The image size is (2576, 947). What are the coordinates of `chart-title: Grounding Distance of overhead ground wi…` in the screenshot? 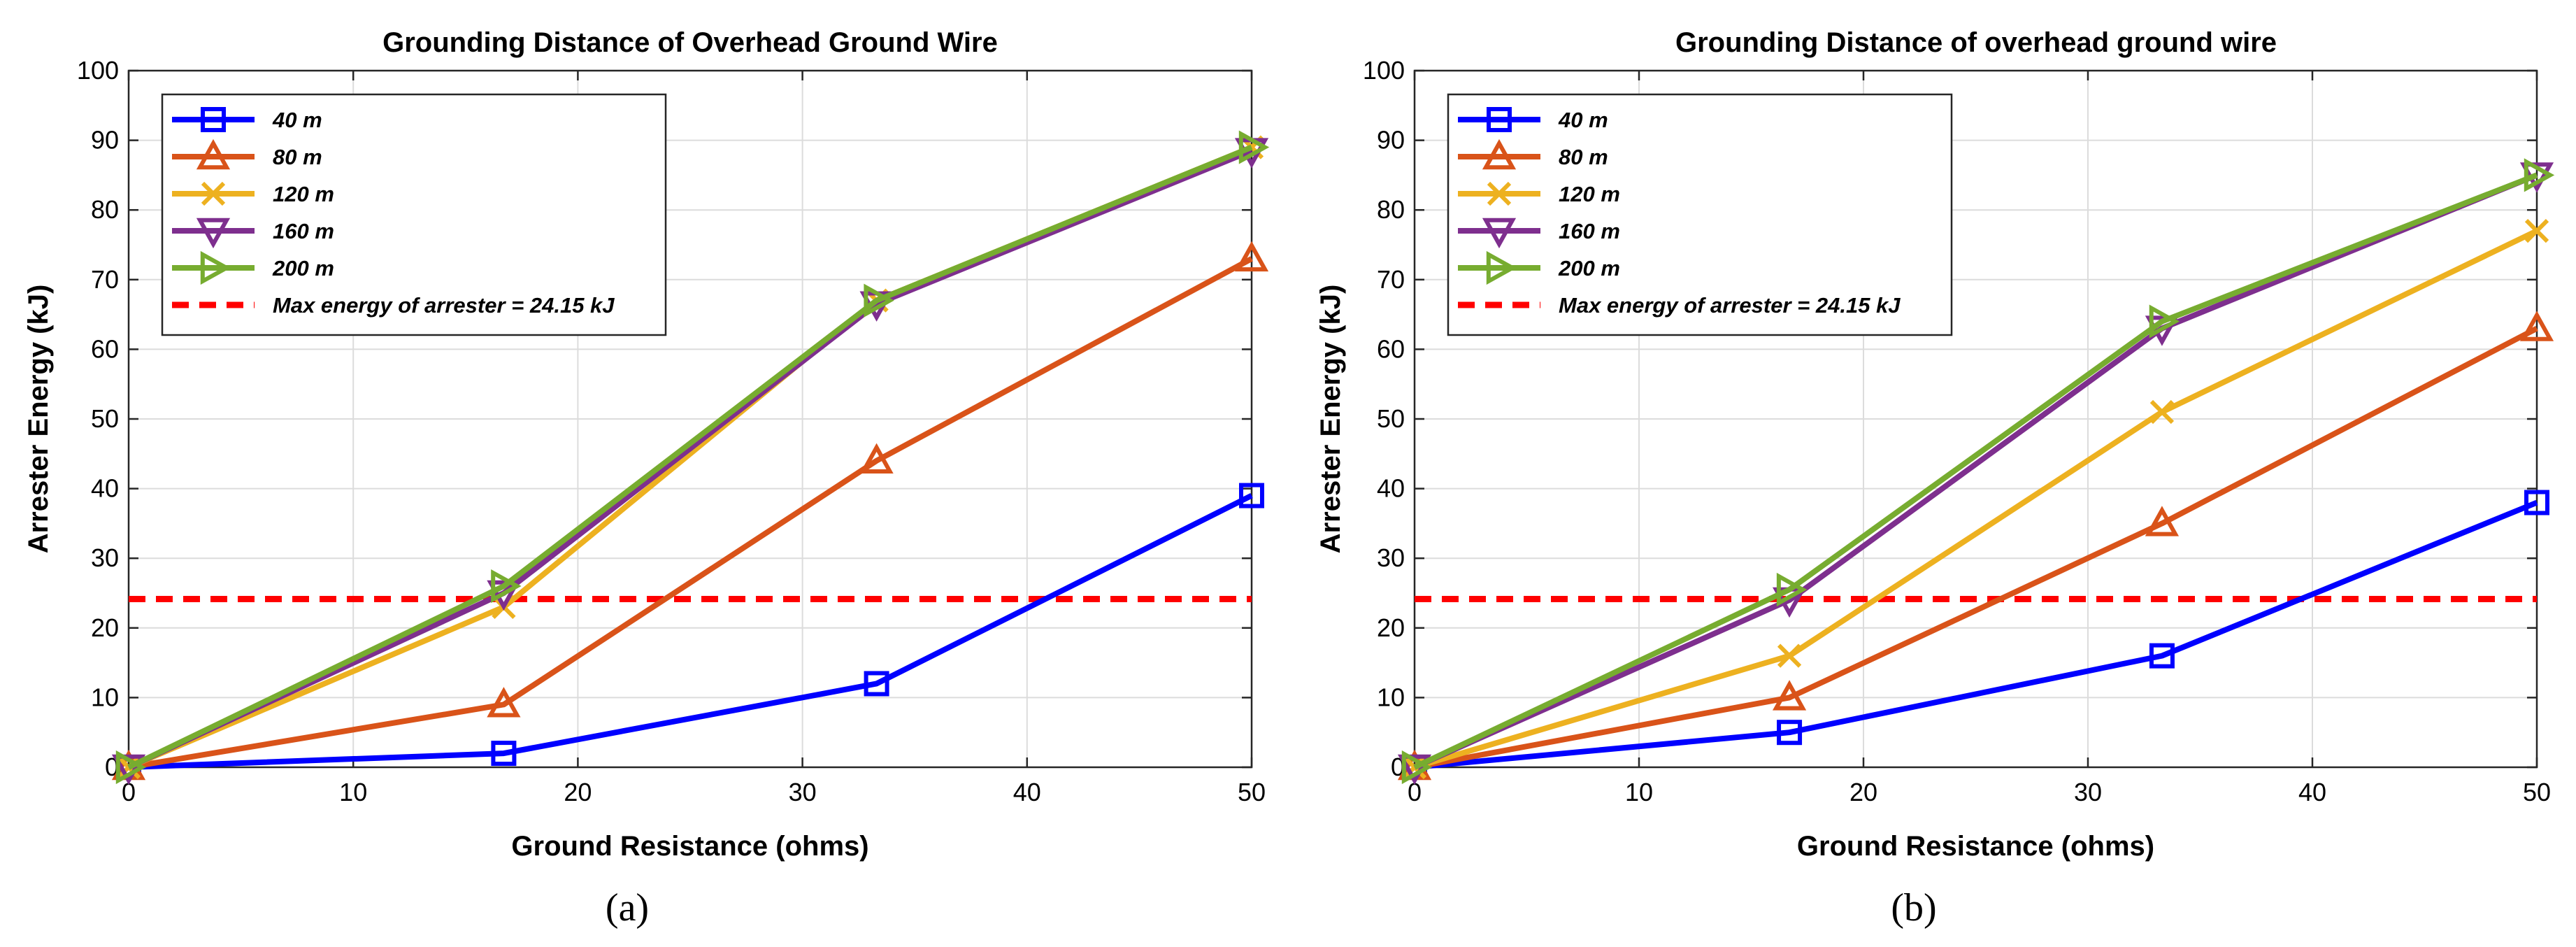 It's located at (1976, 42).